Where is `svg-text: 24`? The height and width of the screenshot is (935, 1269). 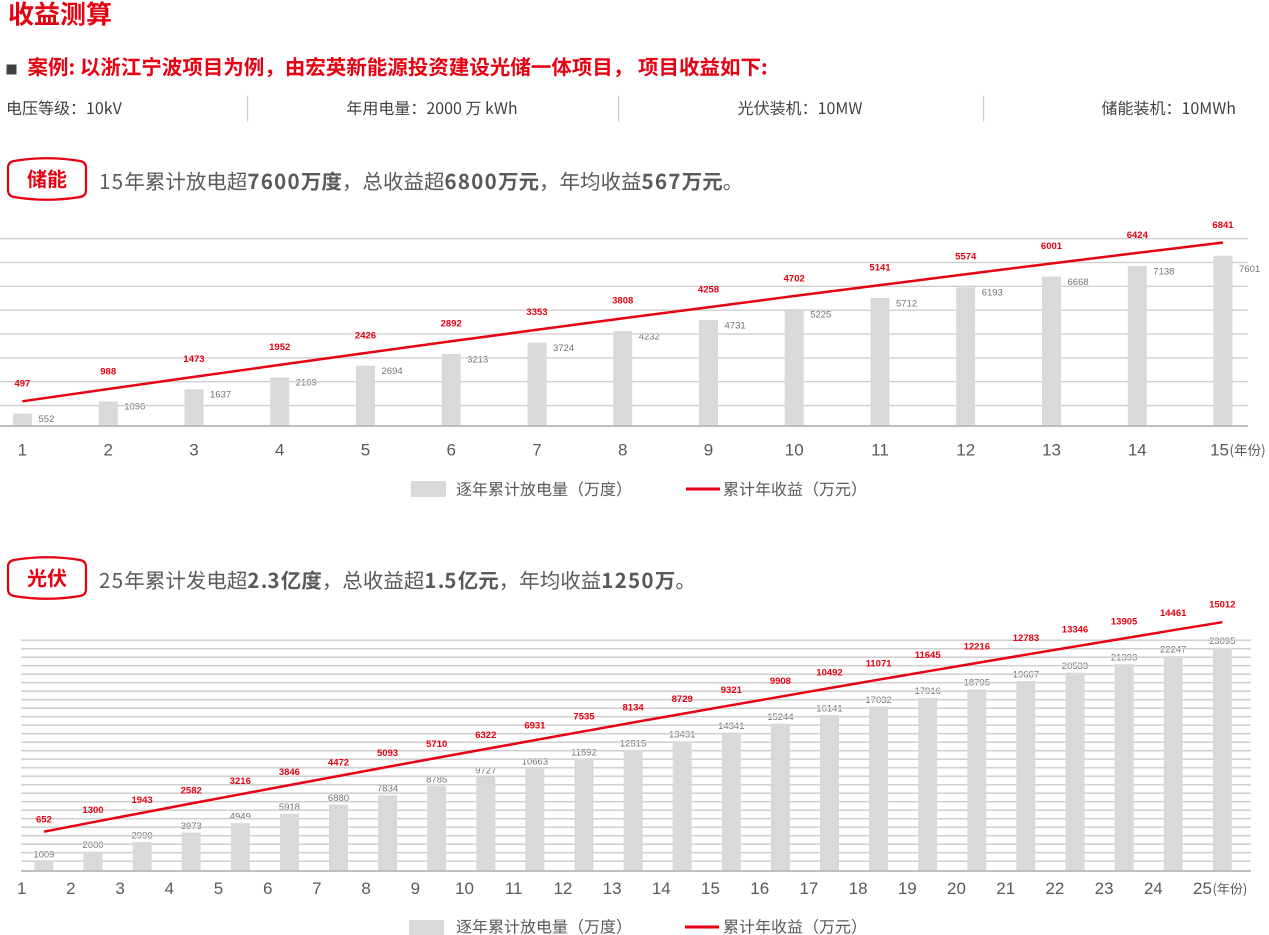
svg-text: 24 is located at coordinates (1153, 888).